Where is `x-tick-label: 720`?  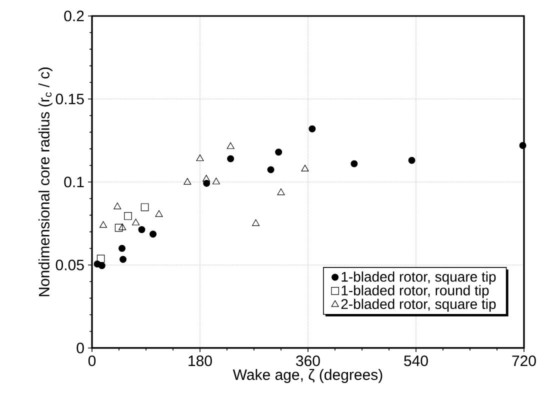
x-tick-label: 720 is located at coordinates (524, 361).